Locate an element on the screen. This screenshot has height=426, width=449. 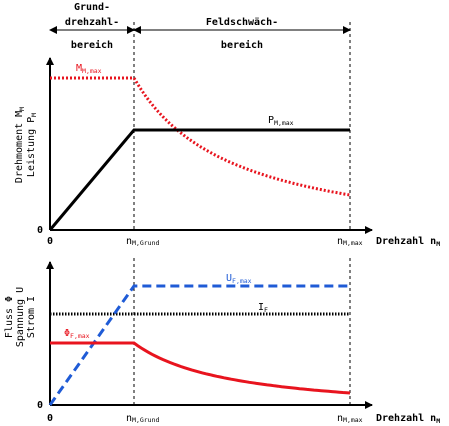
bottom-y-label: Fluss Φ Spannung U Strom I is located at coordinates (20, 317).